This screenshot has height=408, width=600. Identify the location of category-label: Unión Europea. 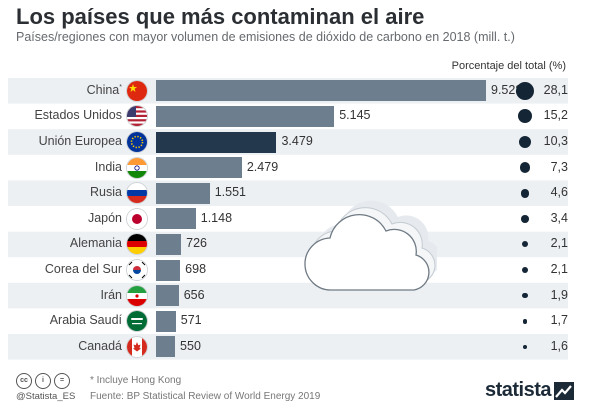
(80, 141).